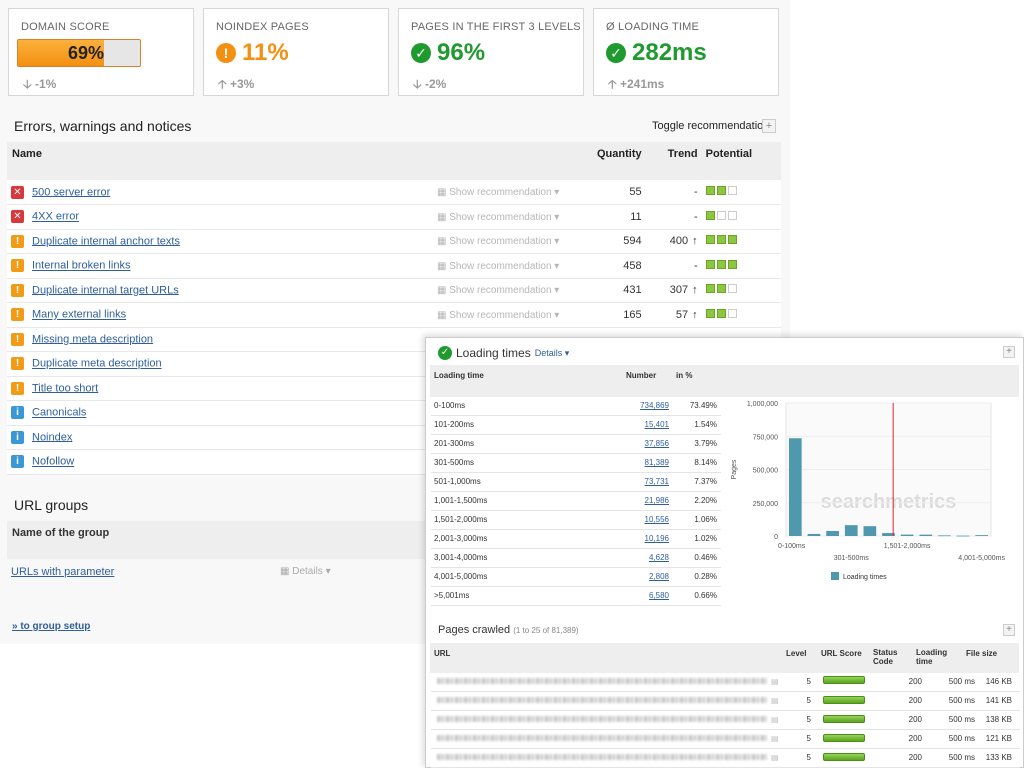 The width and height of the screenshot is (1024, 768). Describe the element at coordinates (932, 657) in the screenshot. I see `column-loading-time: Loading time` at that location.